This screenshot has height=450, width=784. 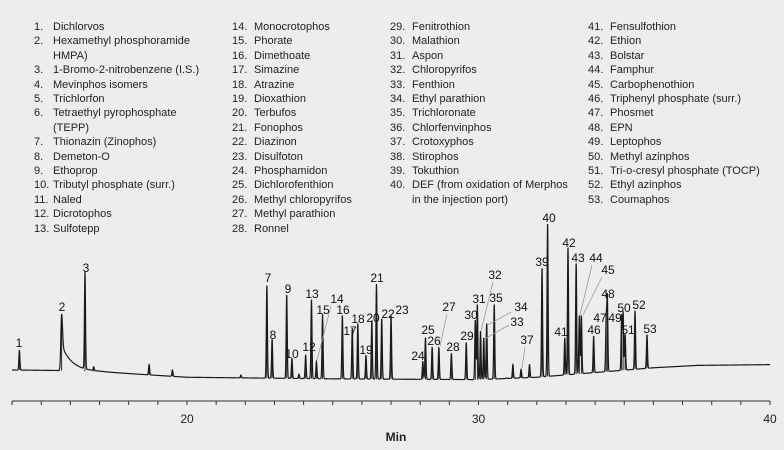 I want to click on peak-label: 39, so click(x=542, y=262).